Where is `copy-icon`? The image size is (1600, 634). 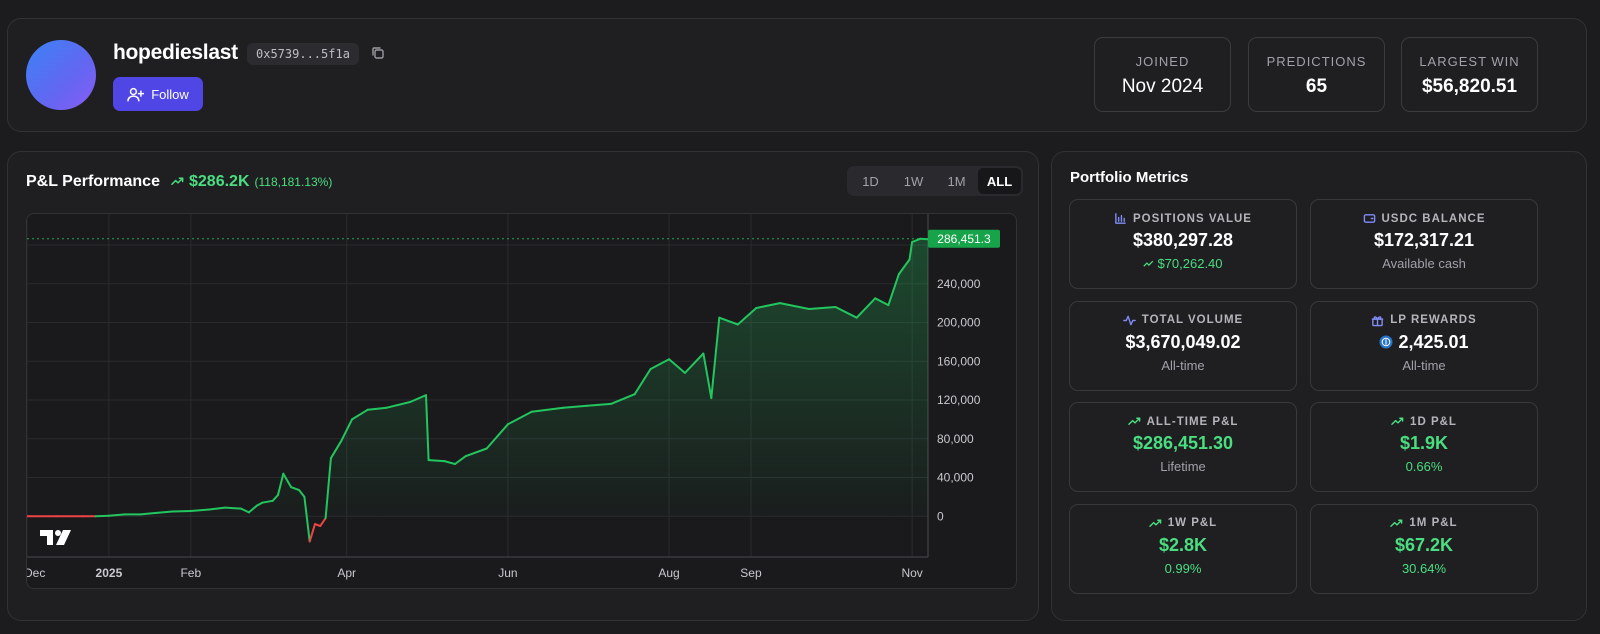 copy-icon is located at coordinates (378, 53).